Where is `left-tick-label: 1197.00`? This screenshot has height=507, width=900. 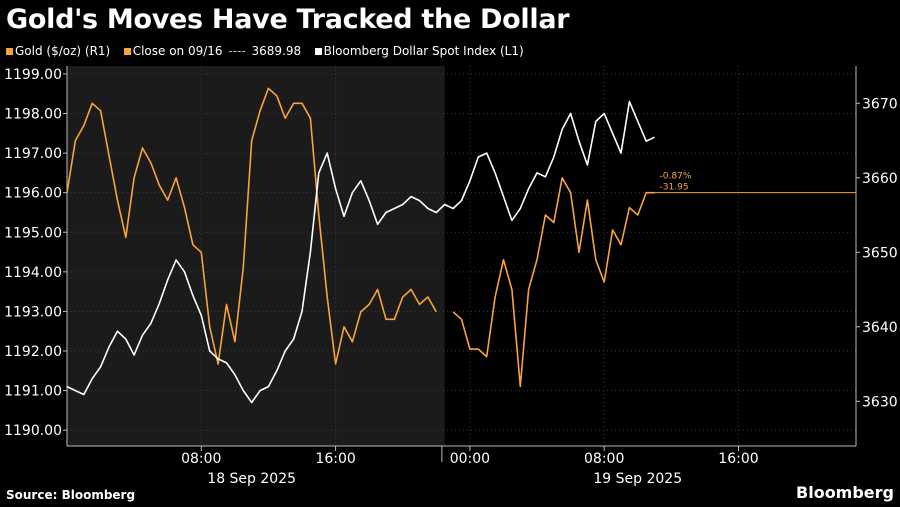 left-tick-label: 1197.00 is located at coordinates (33, 154).